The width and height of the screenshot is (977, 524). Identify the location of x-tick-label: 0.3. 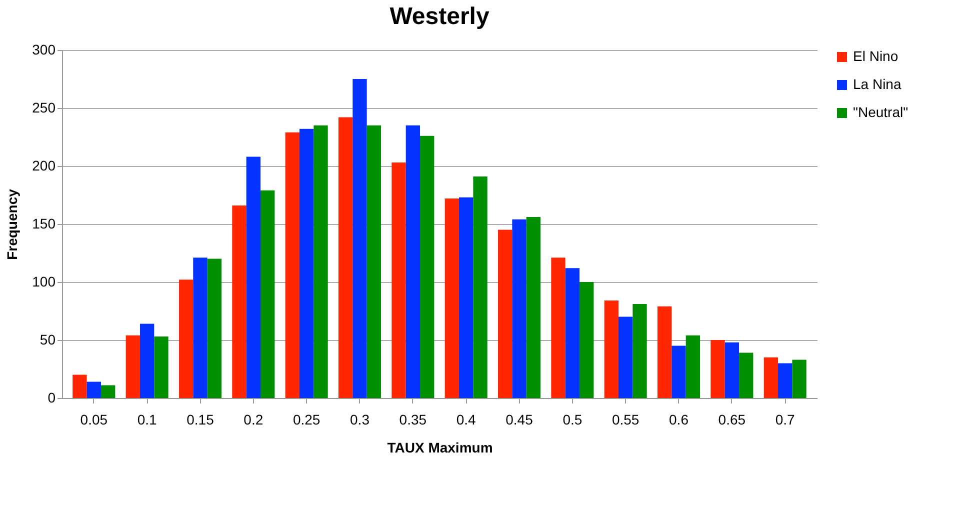
(360, 420).